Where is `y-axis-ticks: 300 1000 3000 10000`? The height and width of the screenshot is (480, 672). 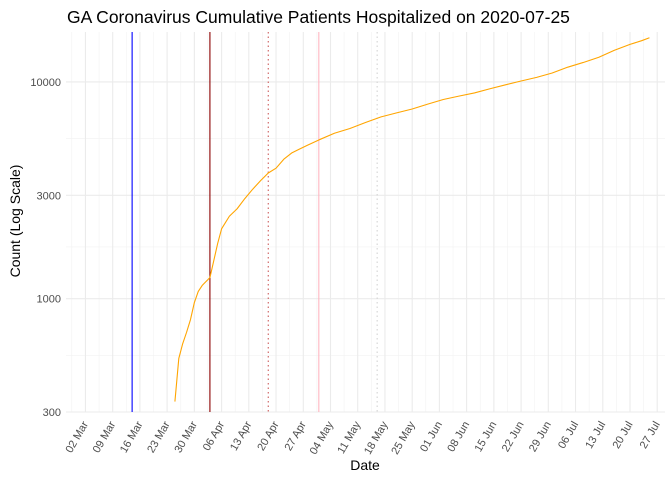
y-axis-ticks: 300 1000 3000 10000 is located at coordinates (45, 248).